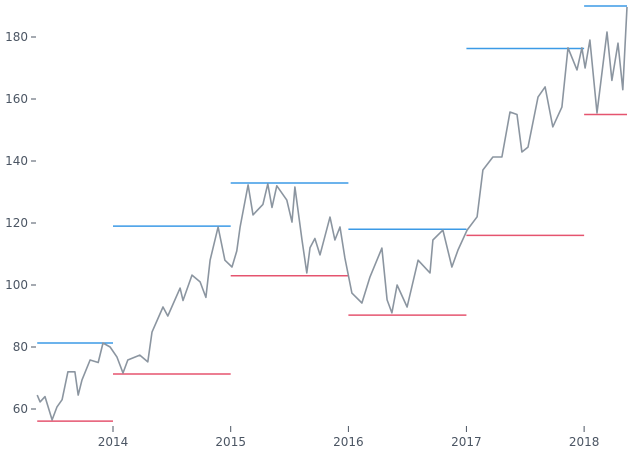 The width and height of the screenshot is (640, 459). I want to click on x-tick-label: 2014, so click(113, 442).